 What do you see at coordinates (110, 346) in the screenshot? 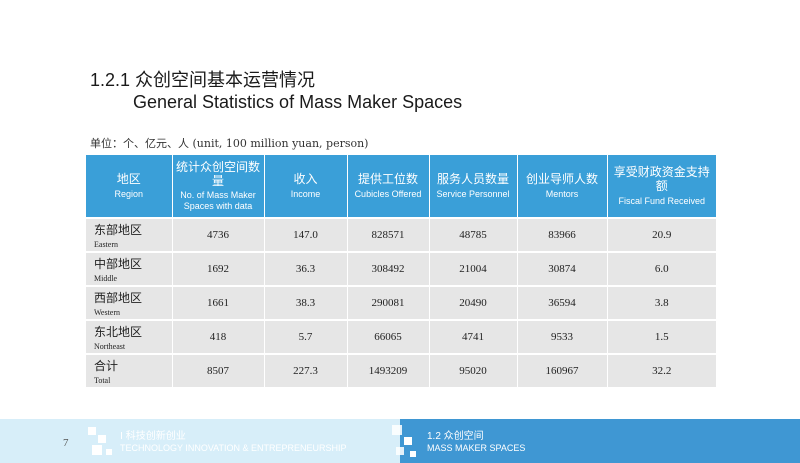
I see `region-name-en: Northeast` at bounding box center [110, 346].